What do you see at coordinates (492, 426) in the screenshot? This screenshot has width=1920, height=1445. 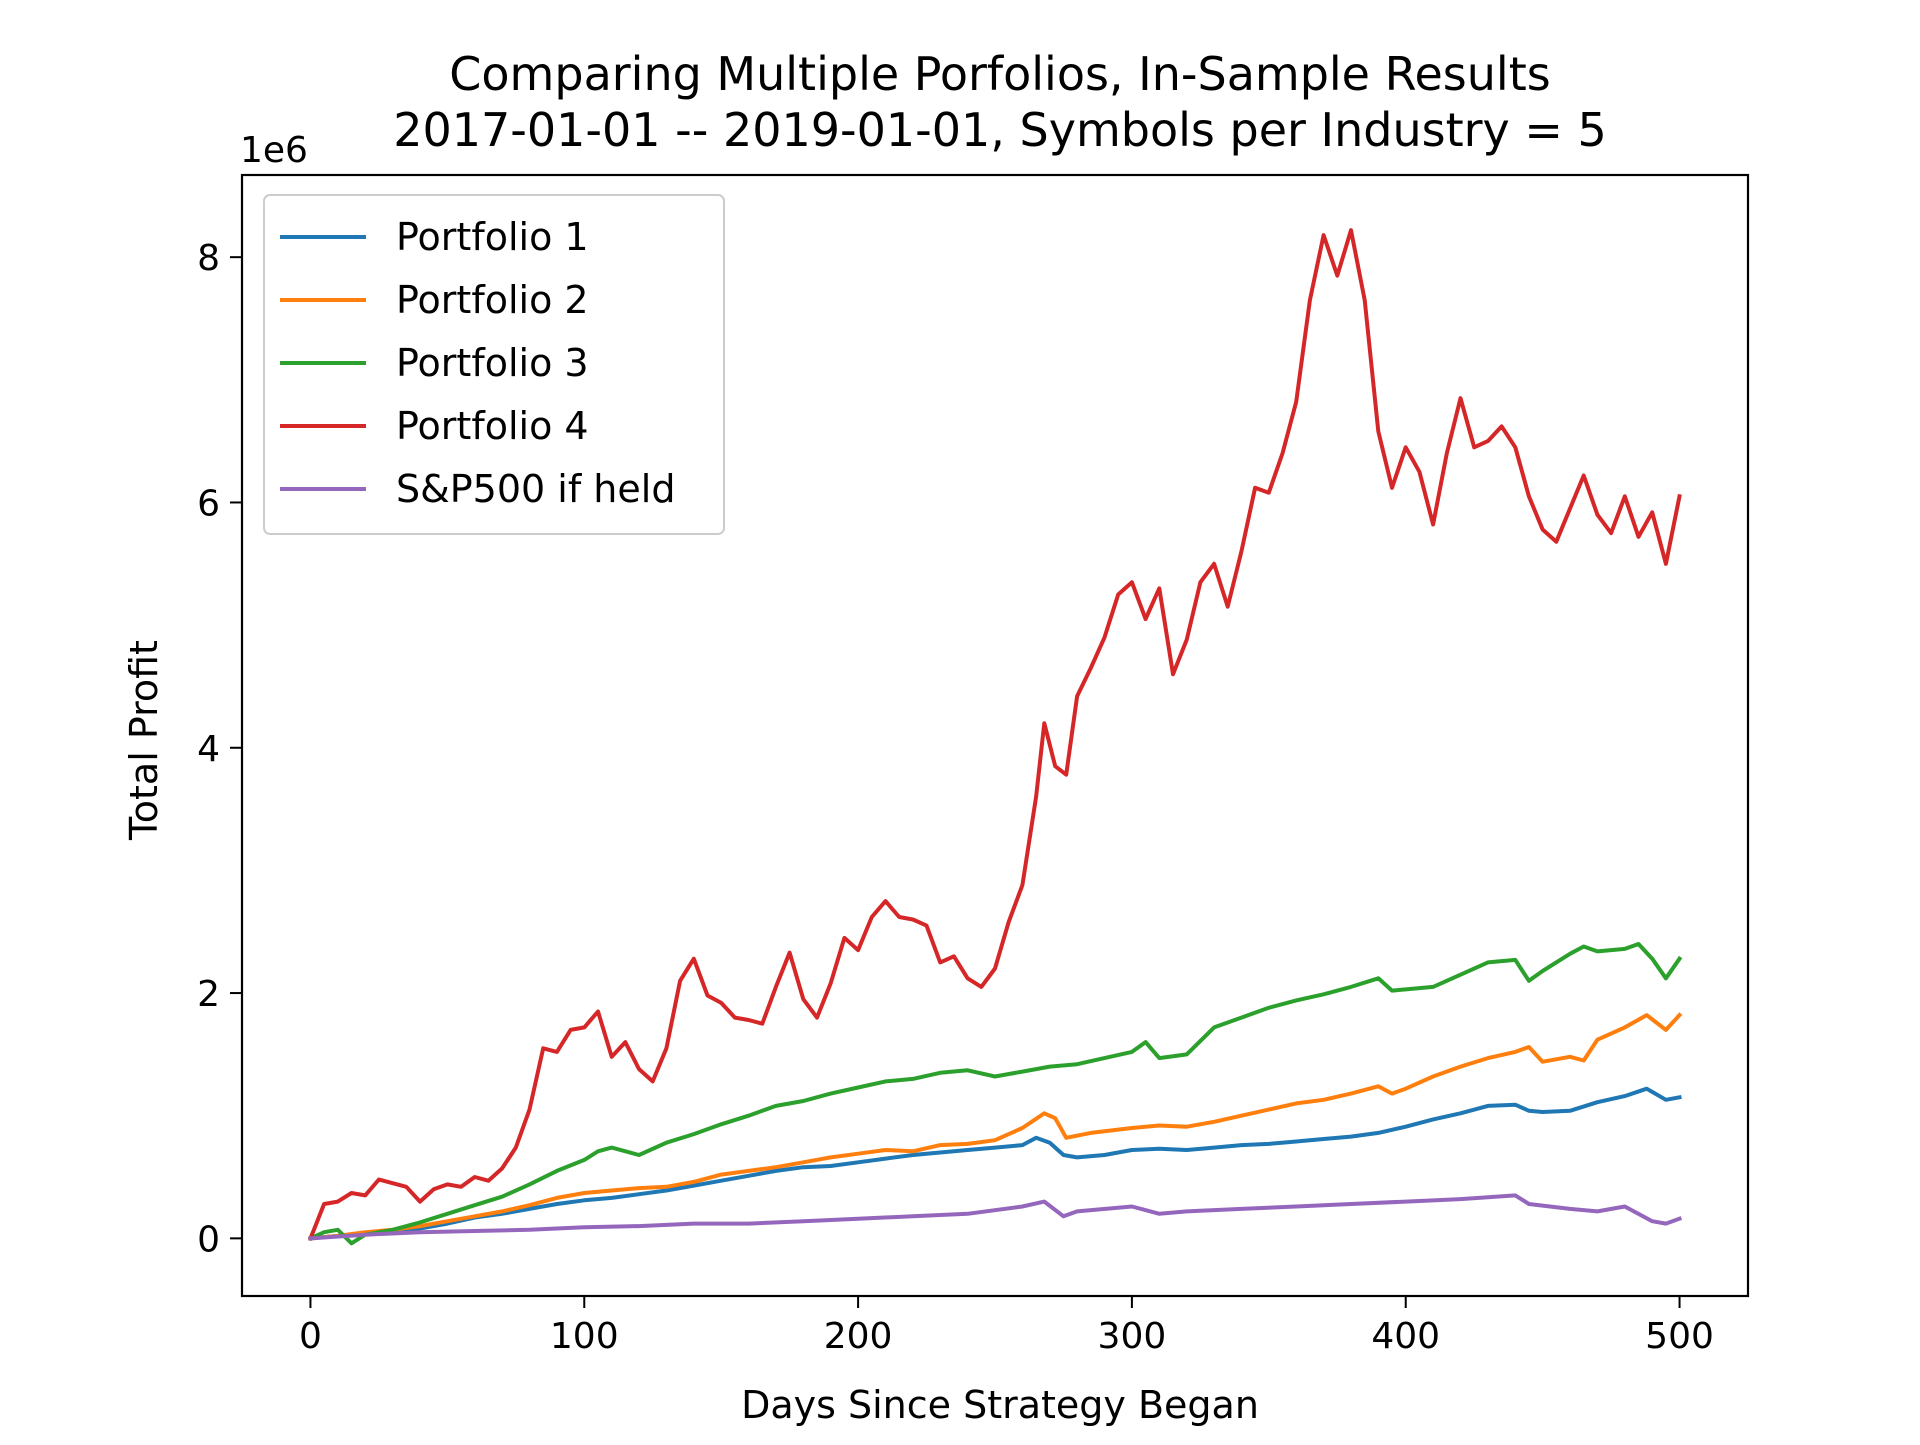 I see `legend-entry: Portfolio 4` at bounding box center [492, 426].